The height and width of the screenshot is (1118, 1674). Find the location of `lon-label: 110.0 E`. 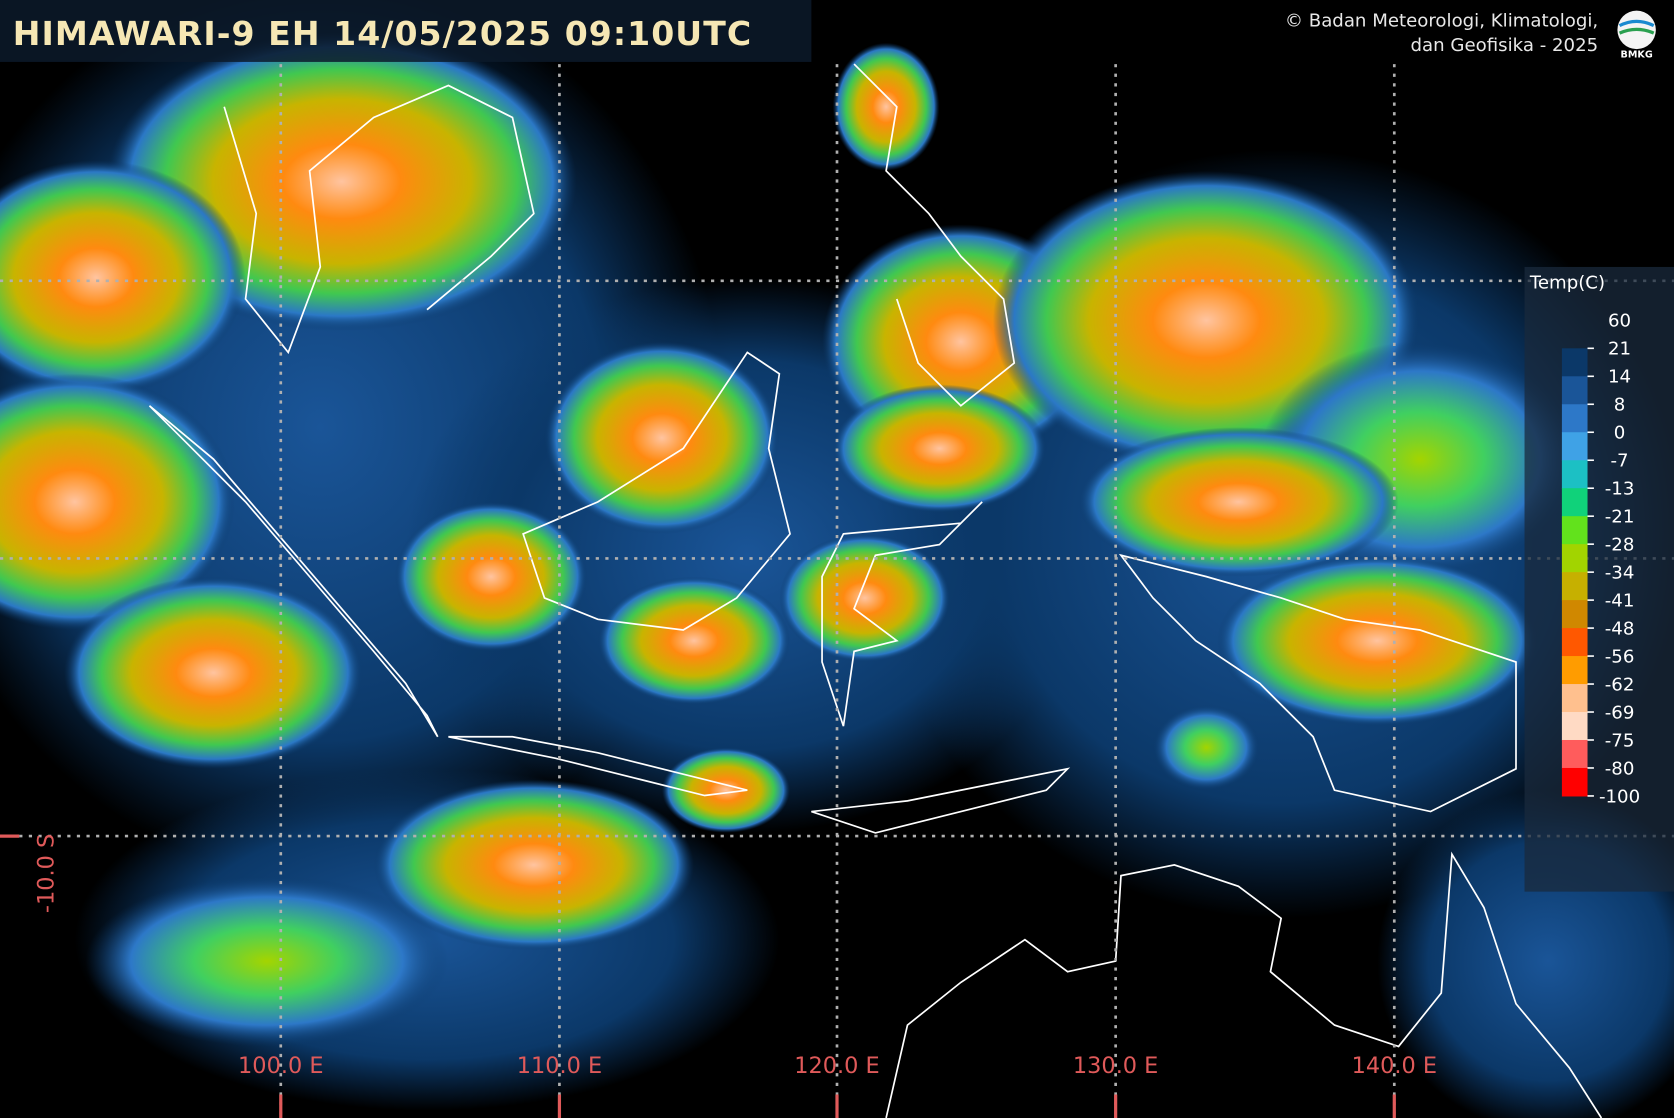

lon-label: 110.0 E is located at coordinates (559, 1066).